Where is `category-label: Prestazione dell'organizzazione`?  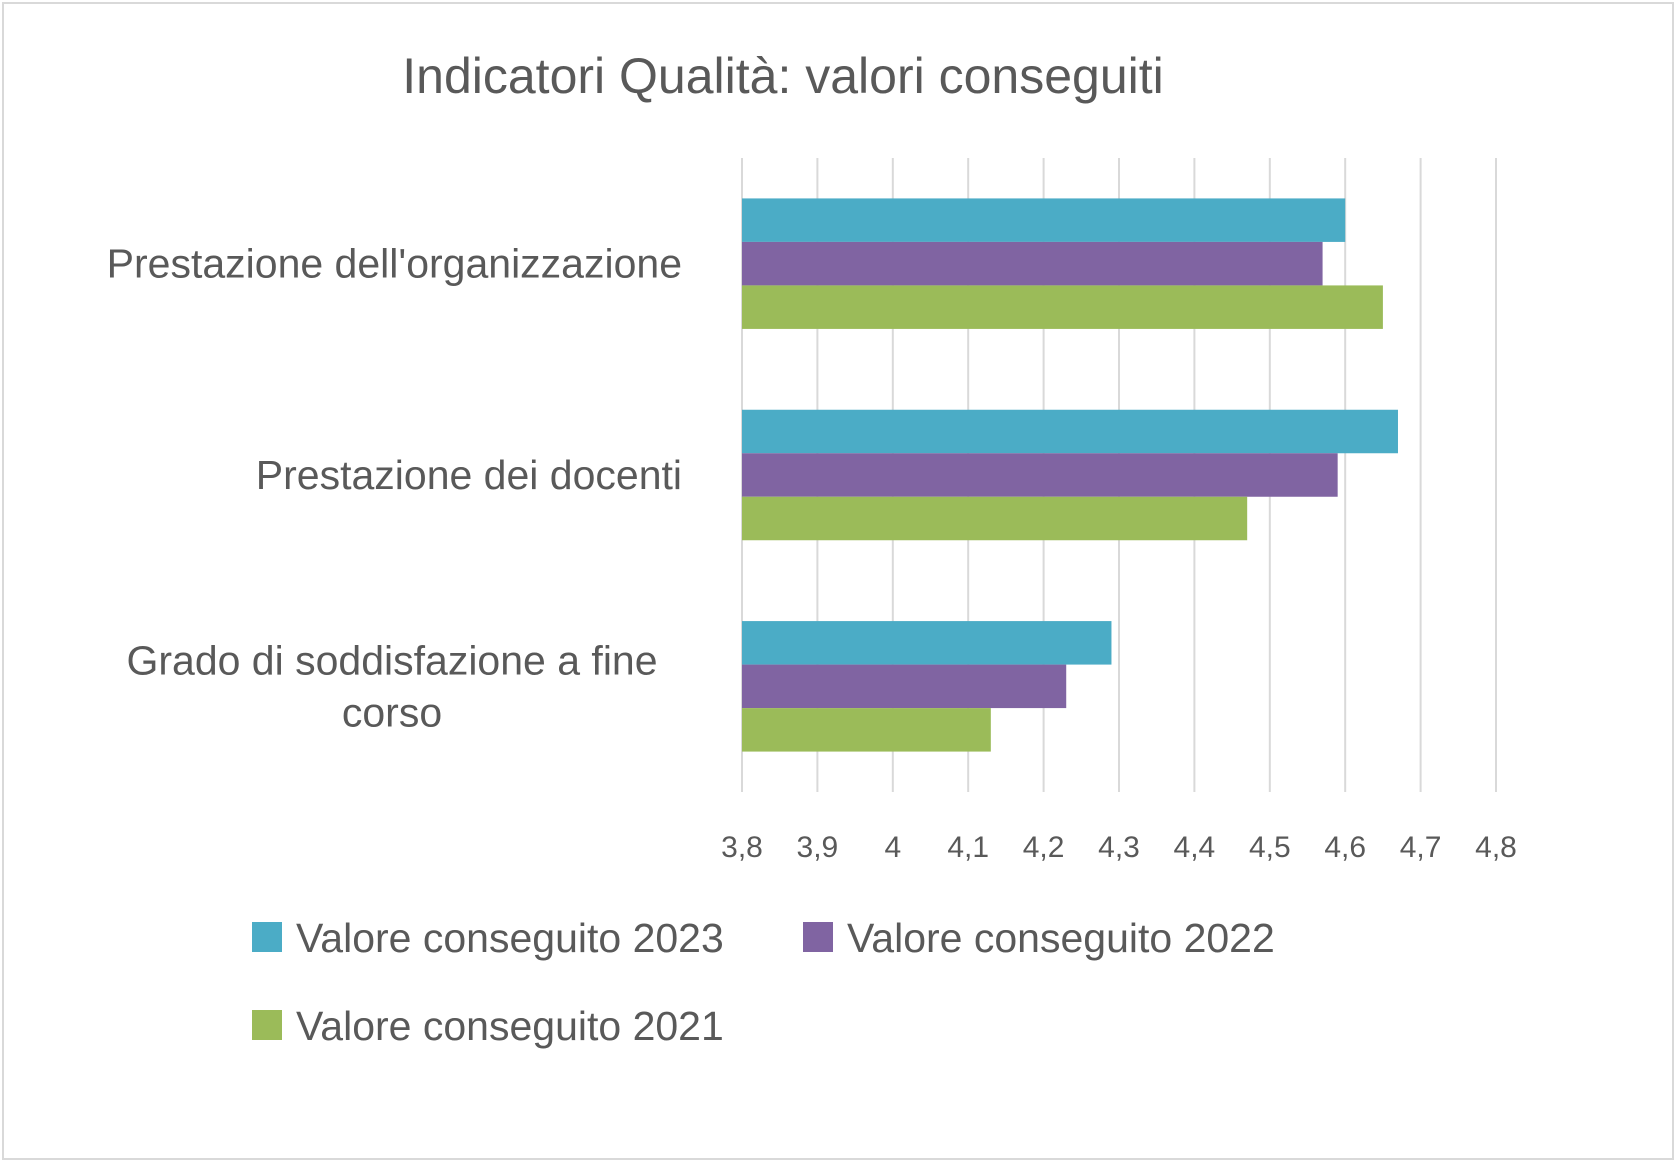 category-label: Prestazione dell'organizzazione is located at coordinates (394, 264).